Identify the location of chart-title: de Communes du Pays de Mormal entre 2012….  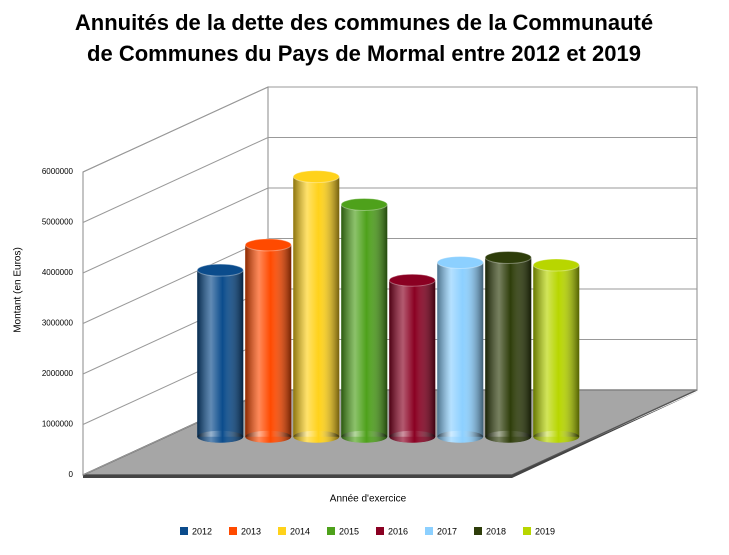
(364, 53).